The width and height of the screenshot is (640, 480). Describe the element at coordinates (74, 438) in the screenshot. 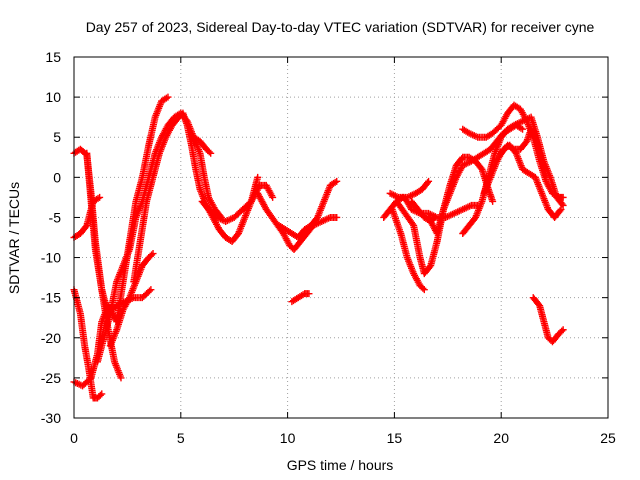

I see `x-tick-label: 0` at that location.